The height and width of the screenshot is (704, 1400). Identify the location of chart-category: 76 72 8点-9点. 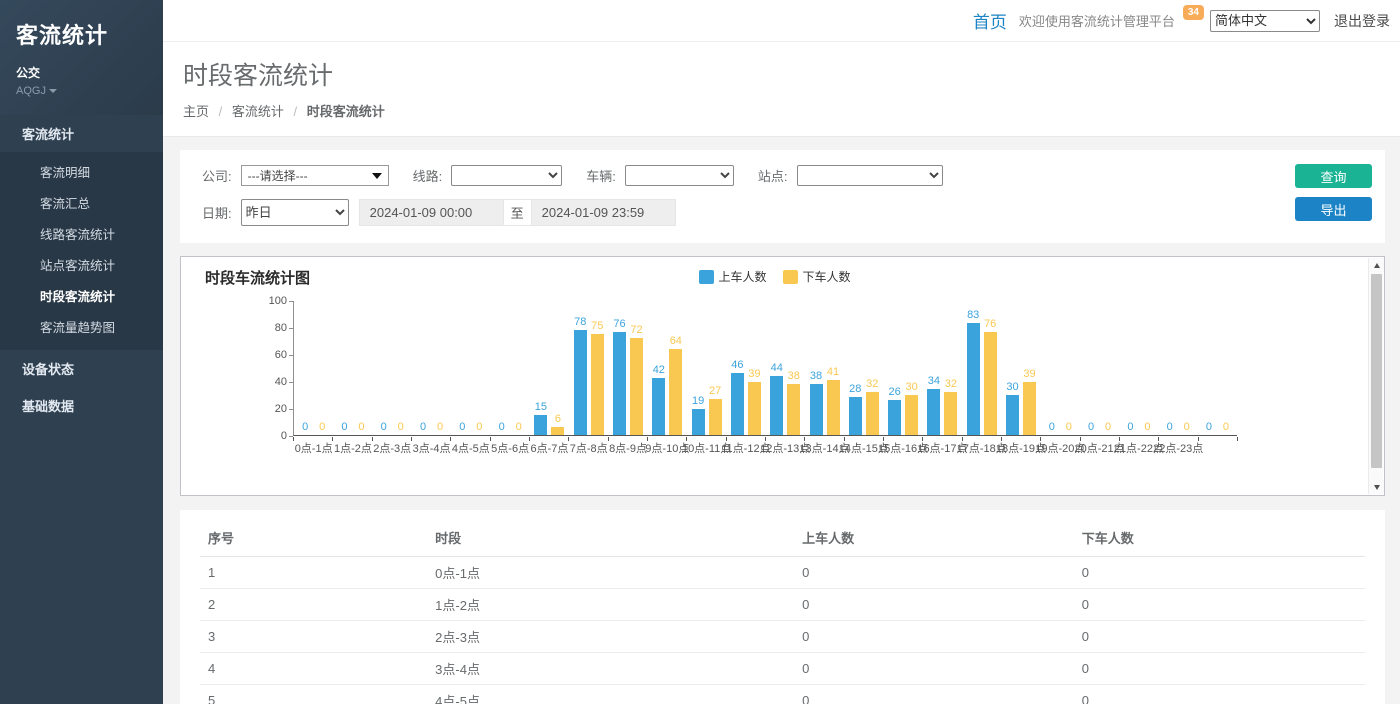
(627, 378).